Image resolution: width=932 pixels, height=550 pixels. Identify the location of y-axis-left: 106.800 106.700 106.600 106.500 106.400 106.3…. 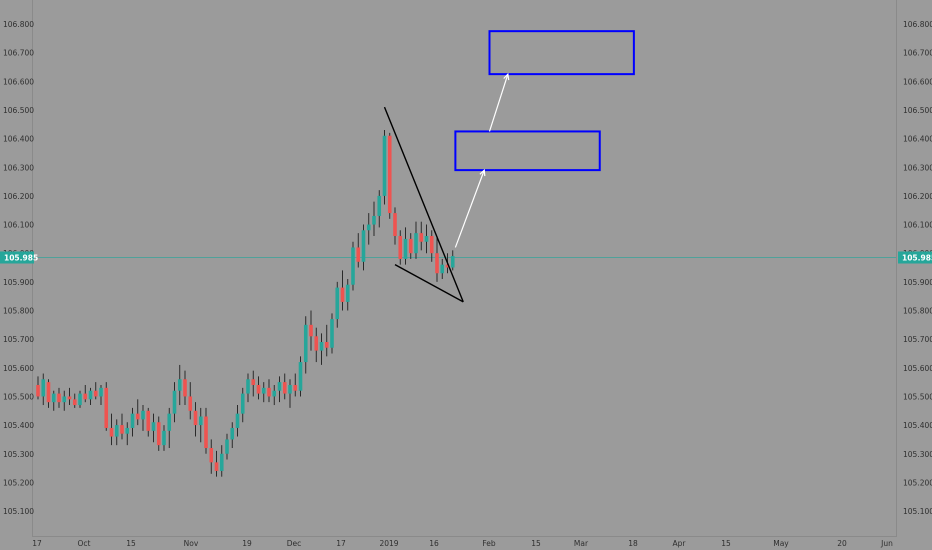
(18, 268).